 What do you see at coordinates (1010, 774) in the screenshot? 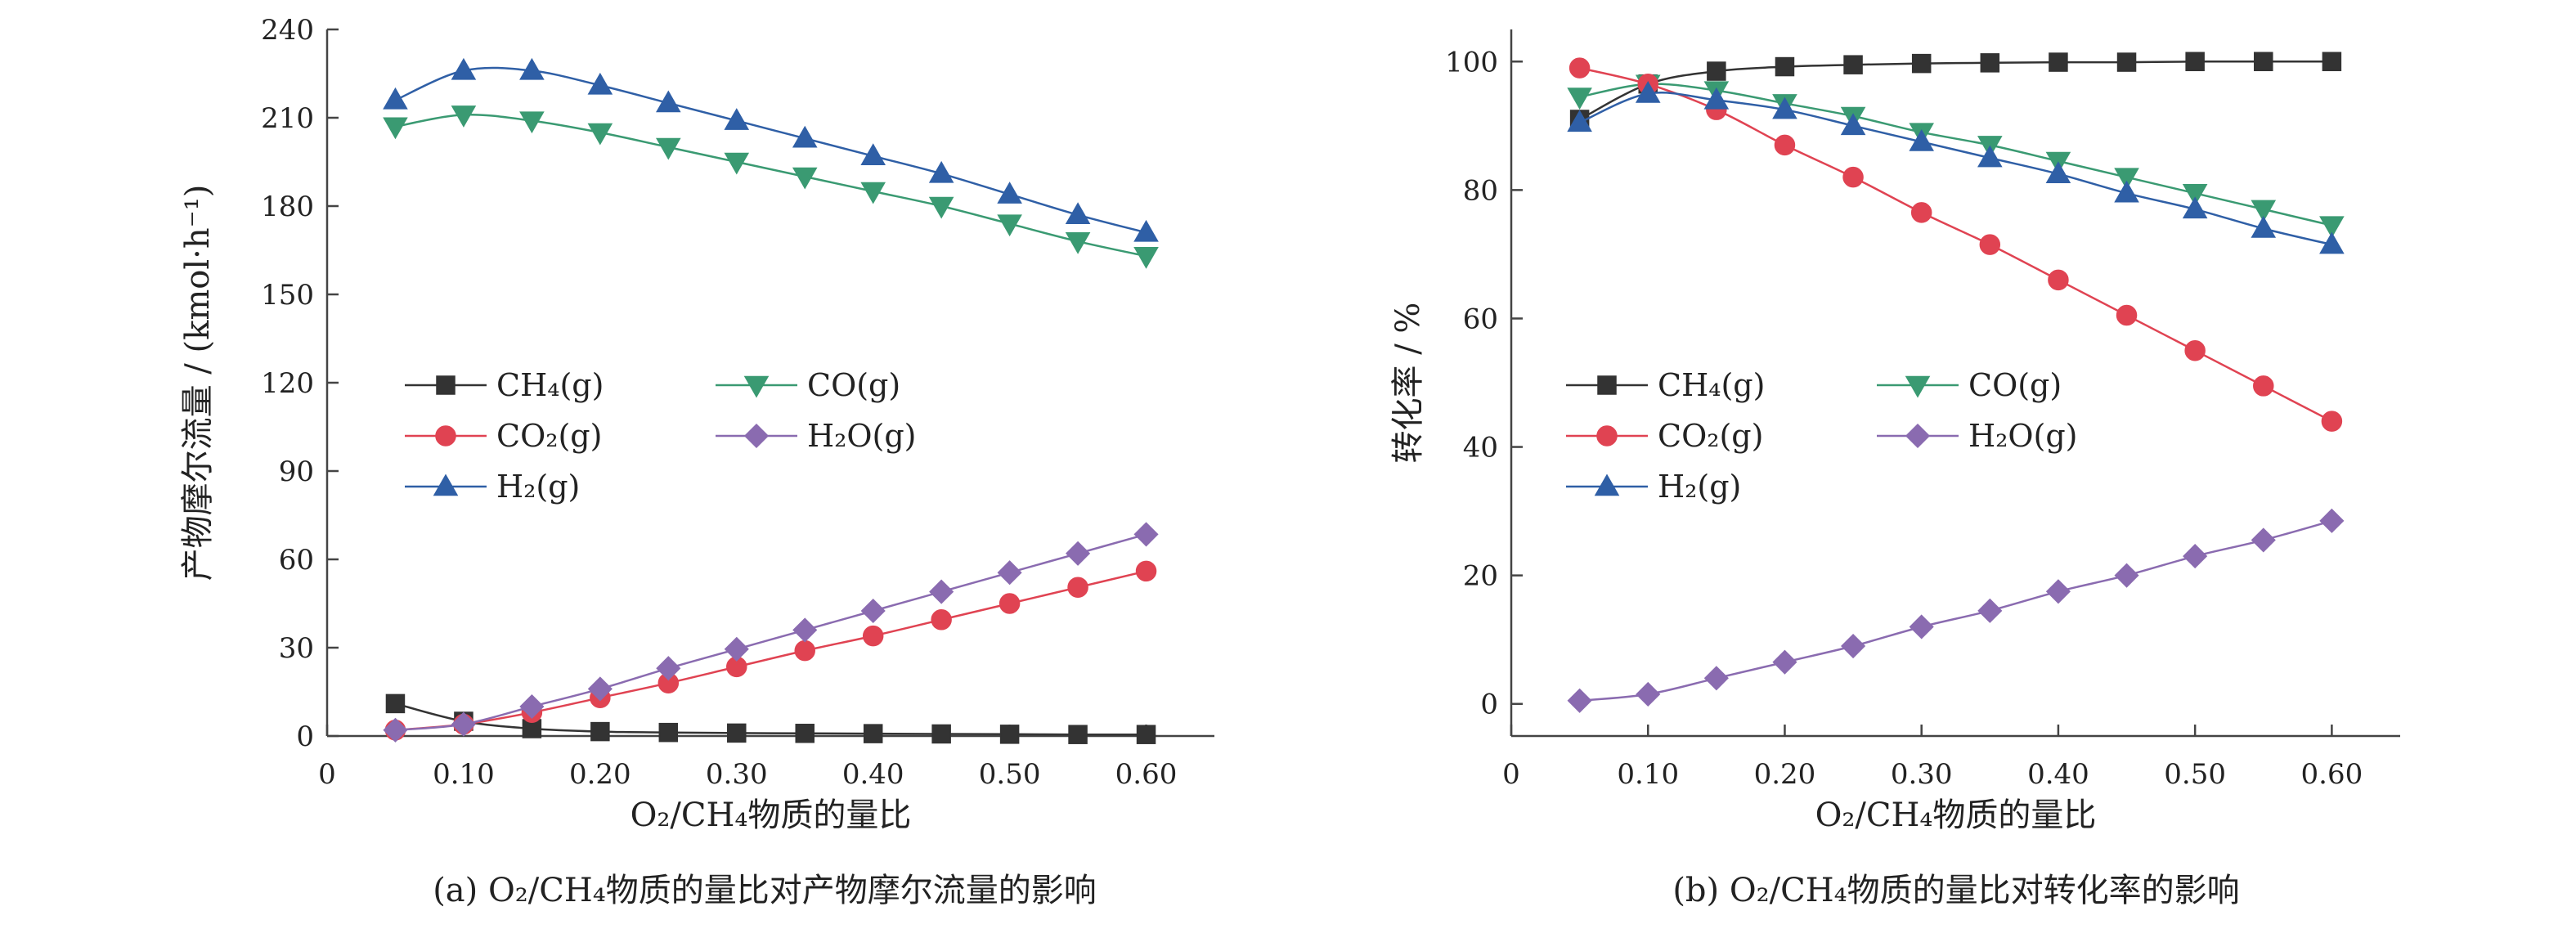
I see `x-tick-label: 0.50` at bounding box center [1010, 774].